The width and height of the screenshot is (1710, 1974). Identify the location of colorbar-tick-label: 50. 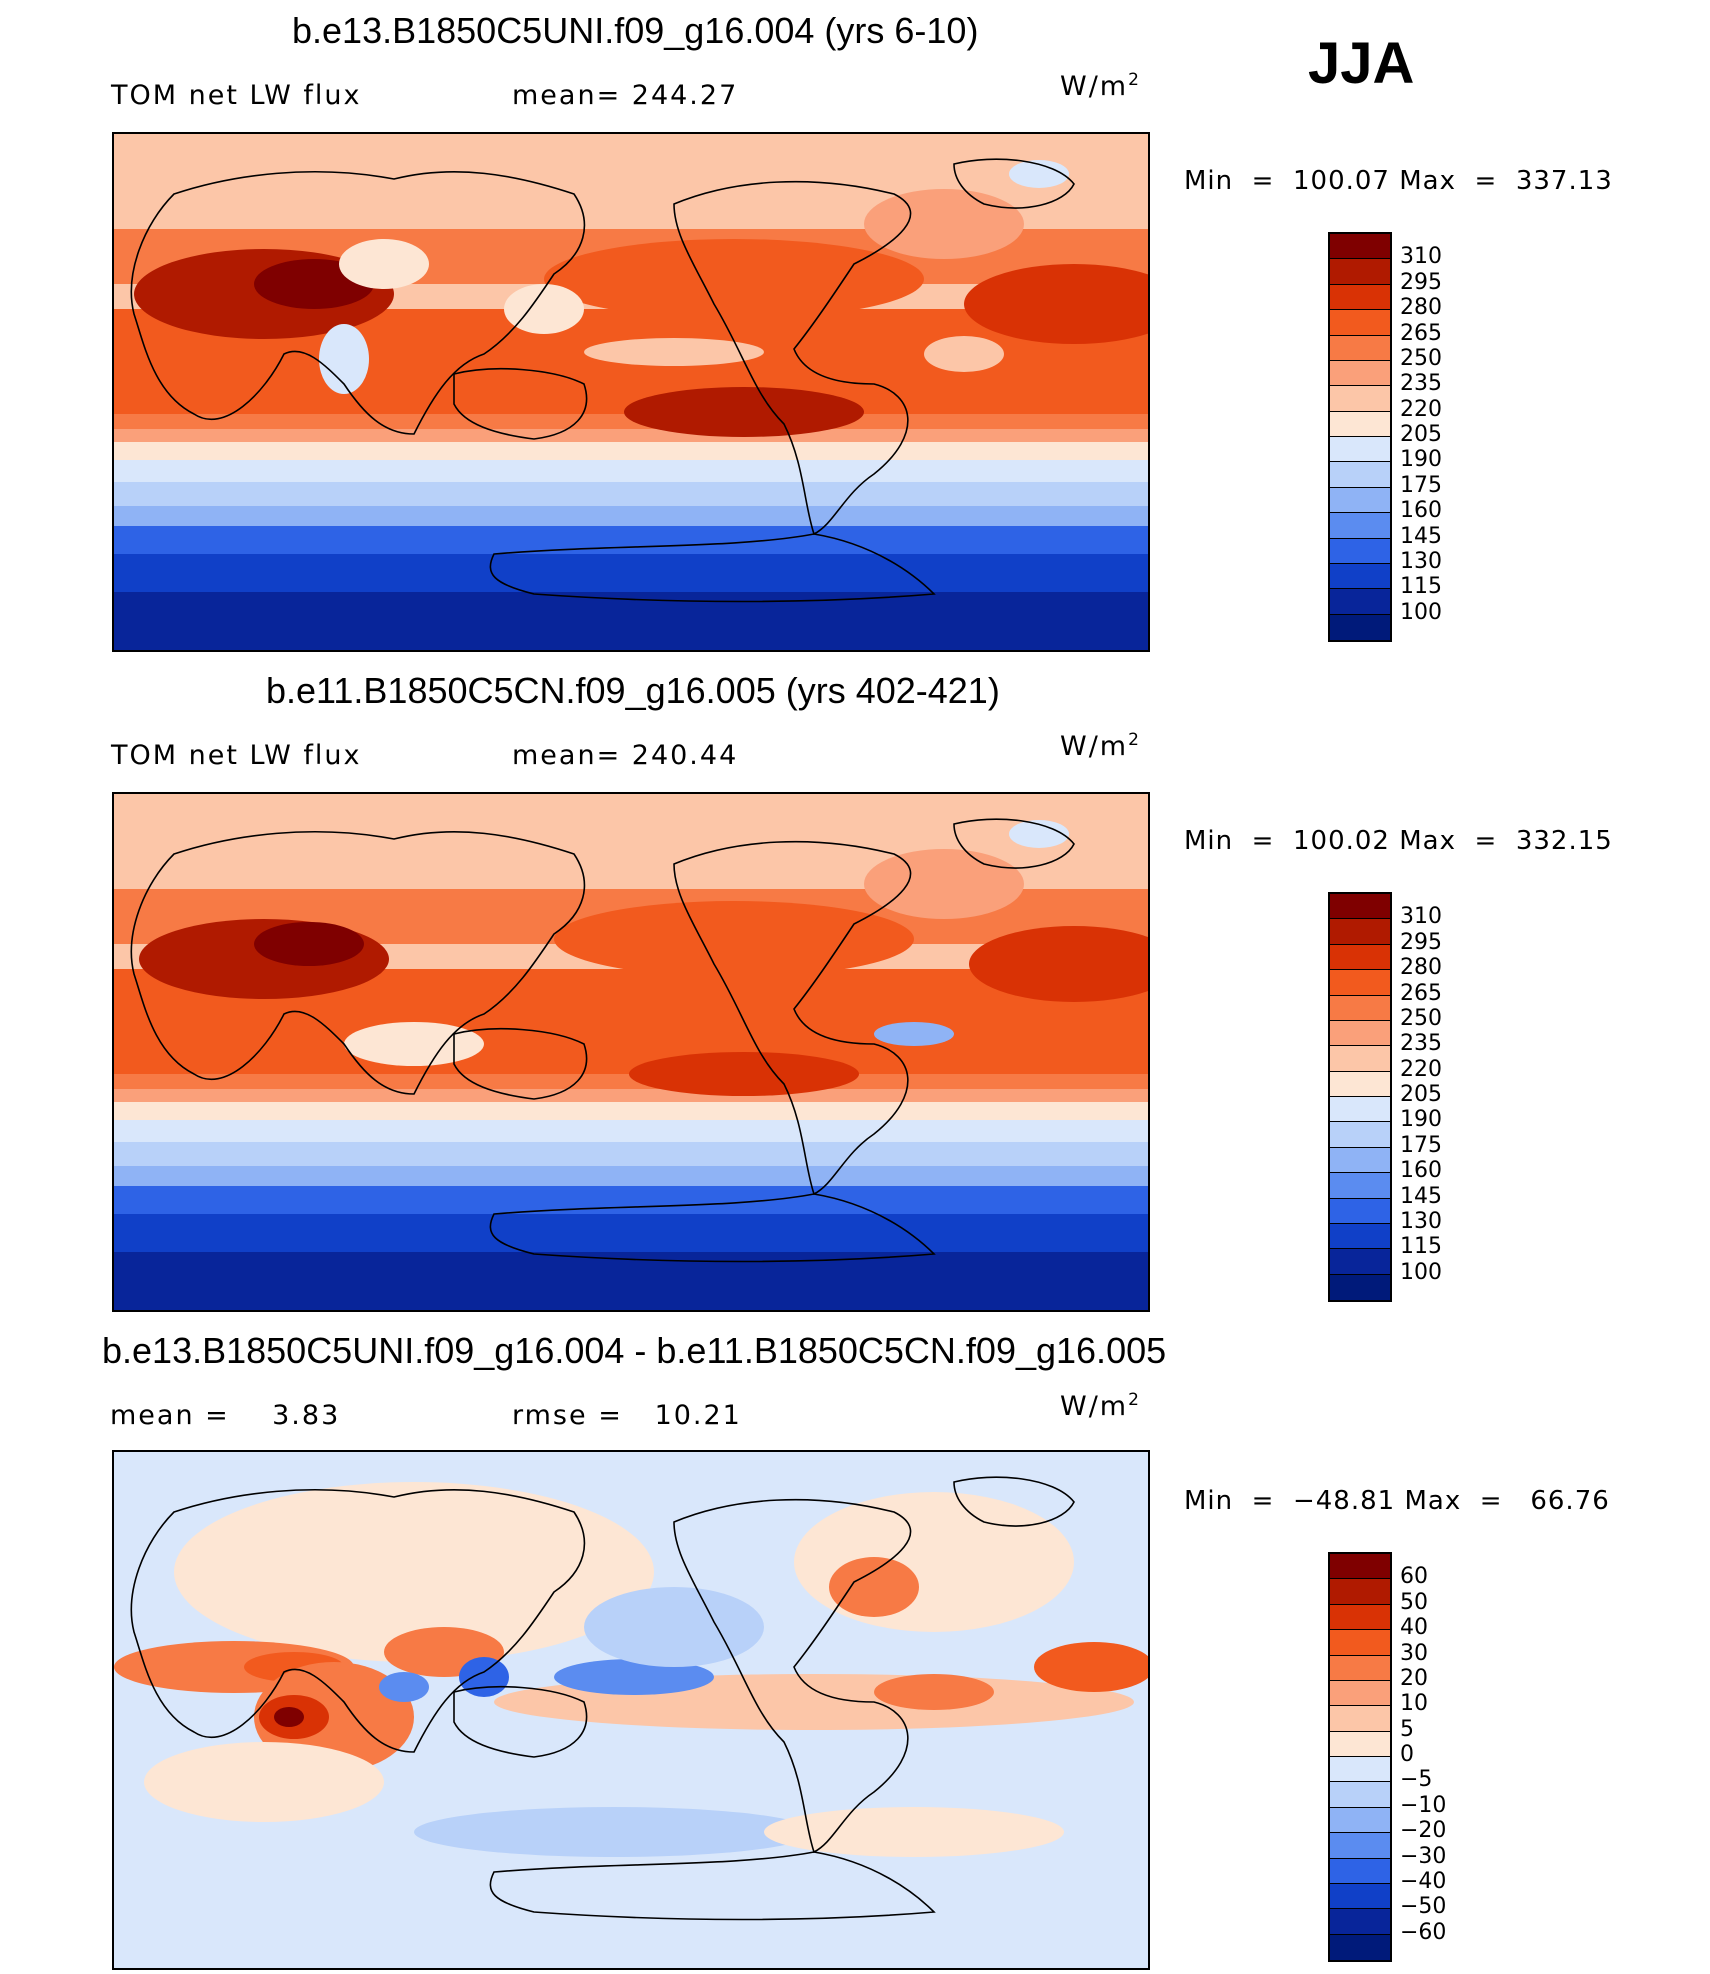
(1414, 1602).